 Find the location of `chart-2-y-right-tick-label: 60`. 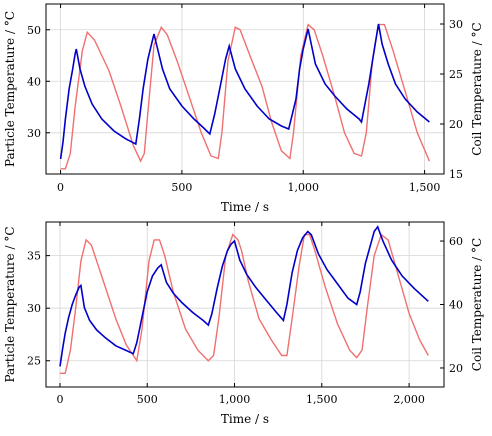

chart-2-y-right-tick-label: 60 is located at coordinates (456, 241).